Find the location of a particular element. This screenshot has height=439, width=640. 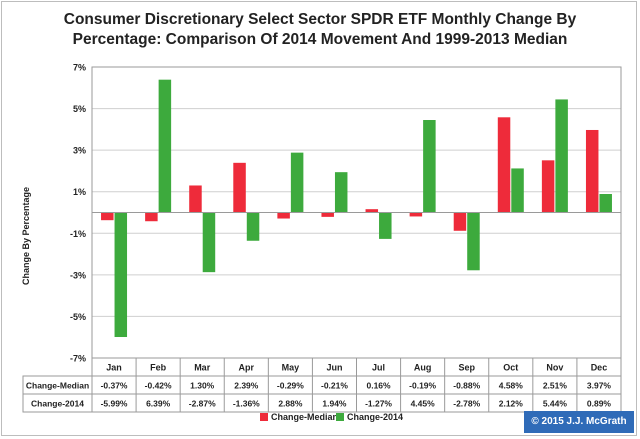

bar-2014-nov is located at coordinates (561, 156).